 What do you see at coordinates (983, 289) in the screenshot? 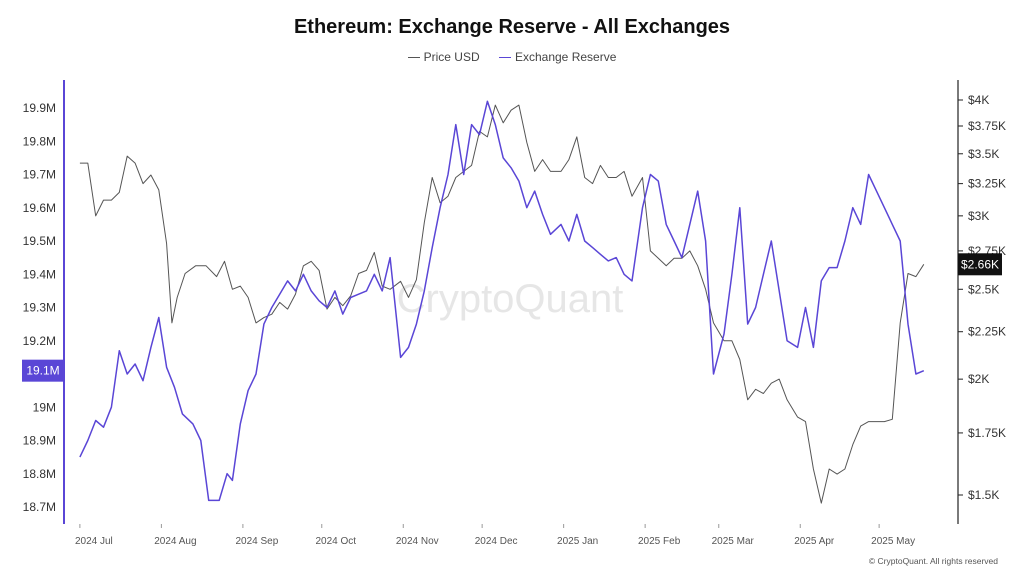
I see `y-right-tick-label: $2.5K` at bounding box center [983, 289].